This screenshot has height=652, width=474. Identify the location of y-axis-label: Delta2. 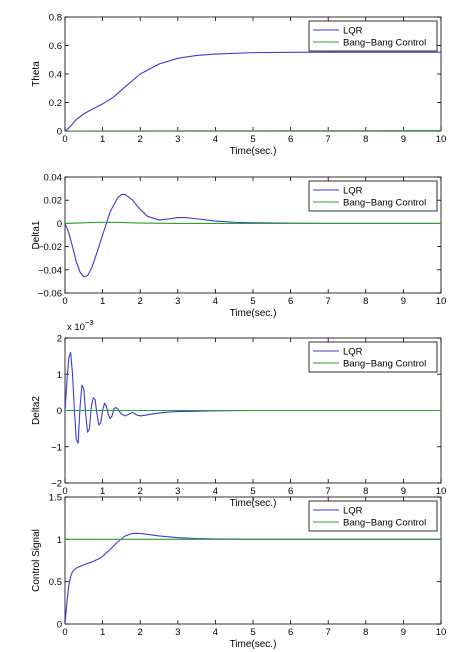
(36, 410).